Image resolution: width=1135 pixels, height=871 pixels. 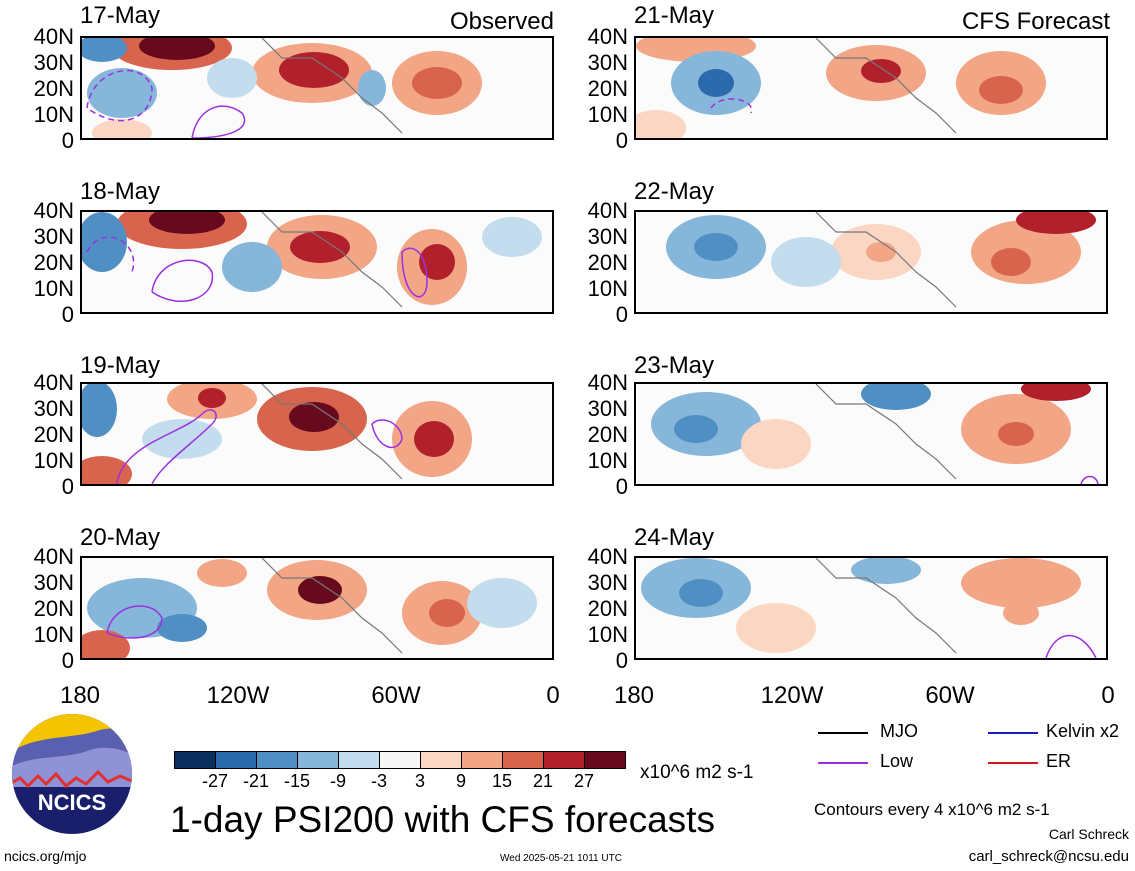 What do you see at coordinates (1035, 21) in the screenshot?
I see `forecast-header: CFS Forecast` at bounding box center [1035, 21].